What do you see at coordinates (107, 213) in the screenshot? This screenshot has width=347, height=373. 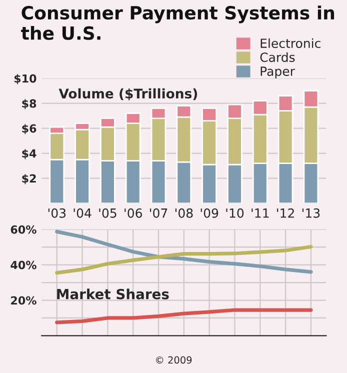 I see `x-tick-label: '05` at bounding box center [107, 213].